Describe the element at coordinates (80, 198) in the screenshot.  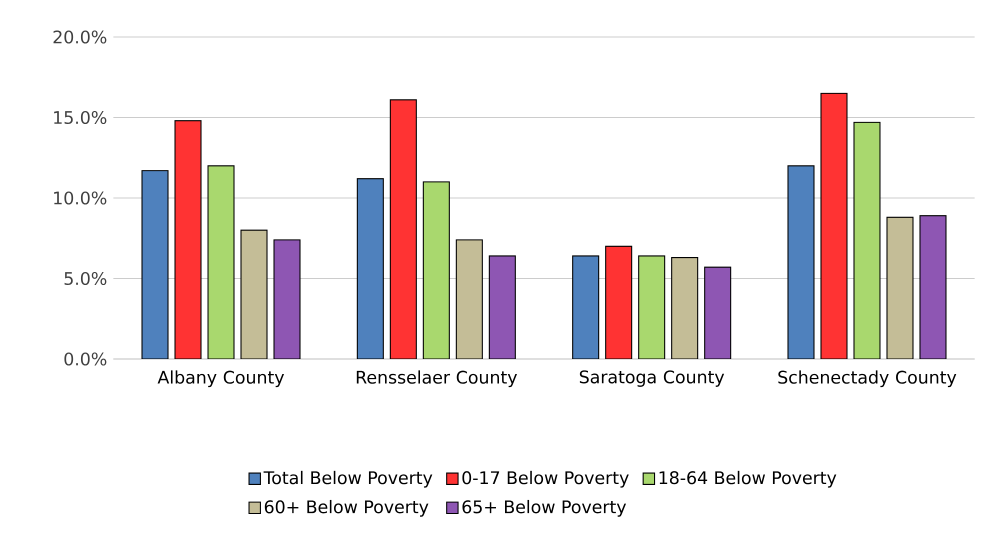
I see `y-tick-label: 10.0%` at that location.